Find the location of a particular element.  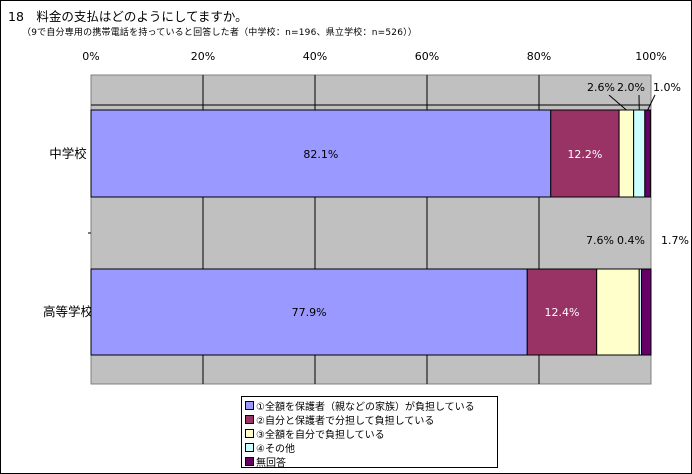

data-label: 2.0% is located at coordinates (631, 87).